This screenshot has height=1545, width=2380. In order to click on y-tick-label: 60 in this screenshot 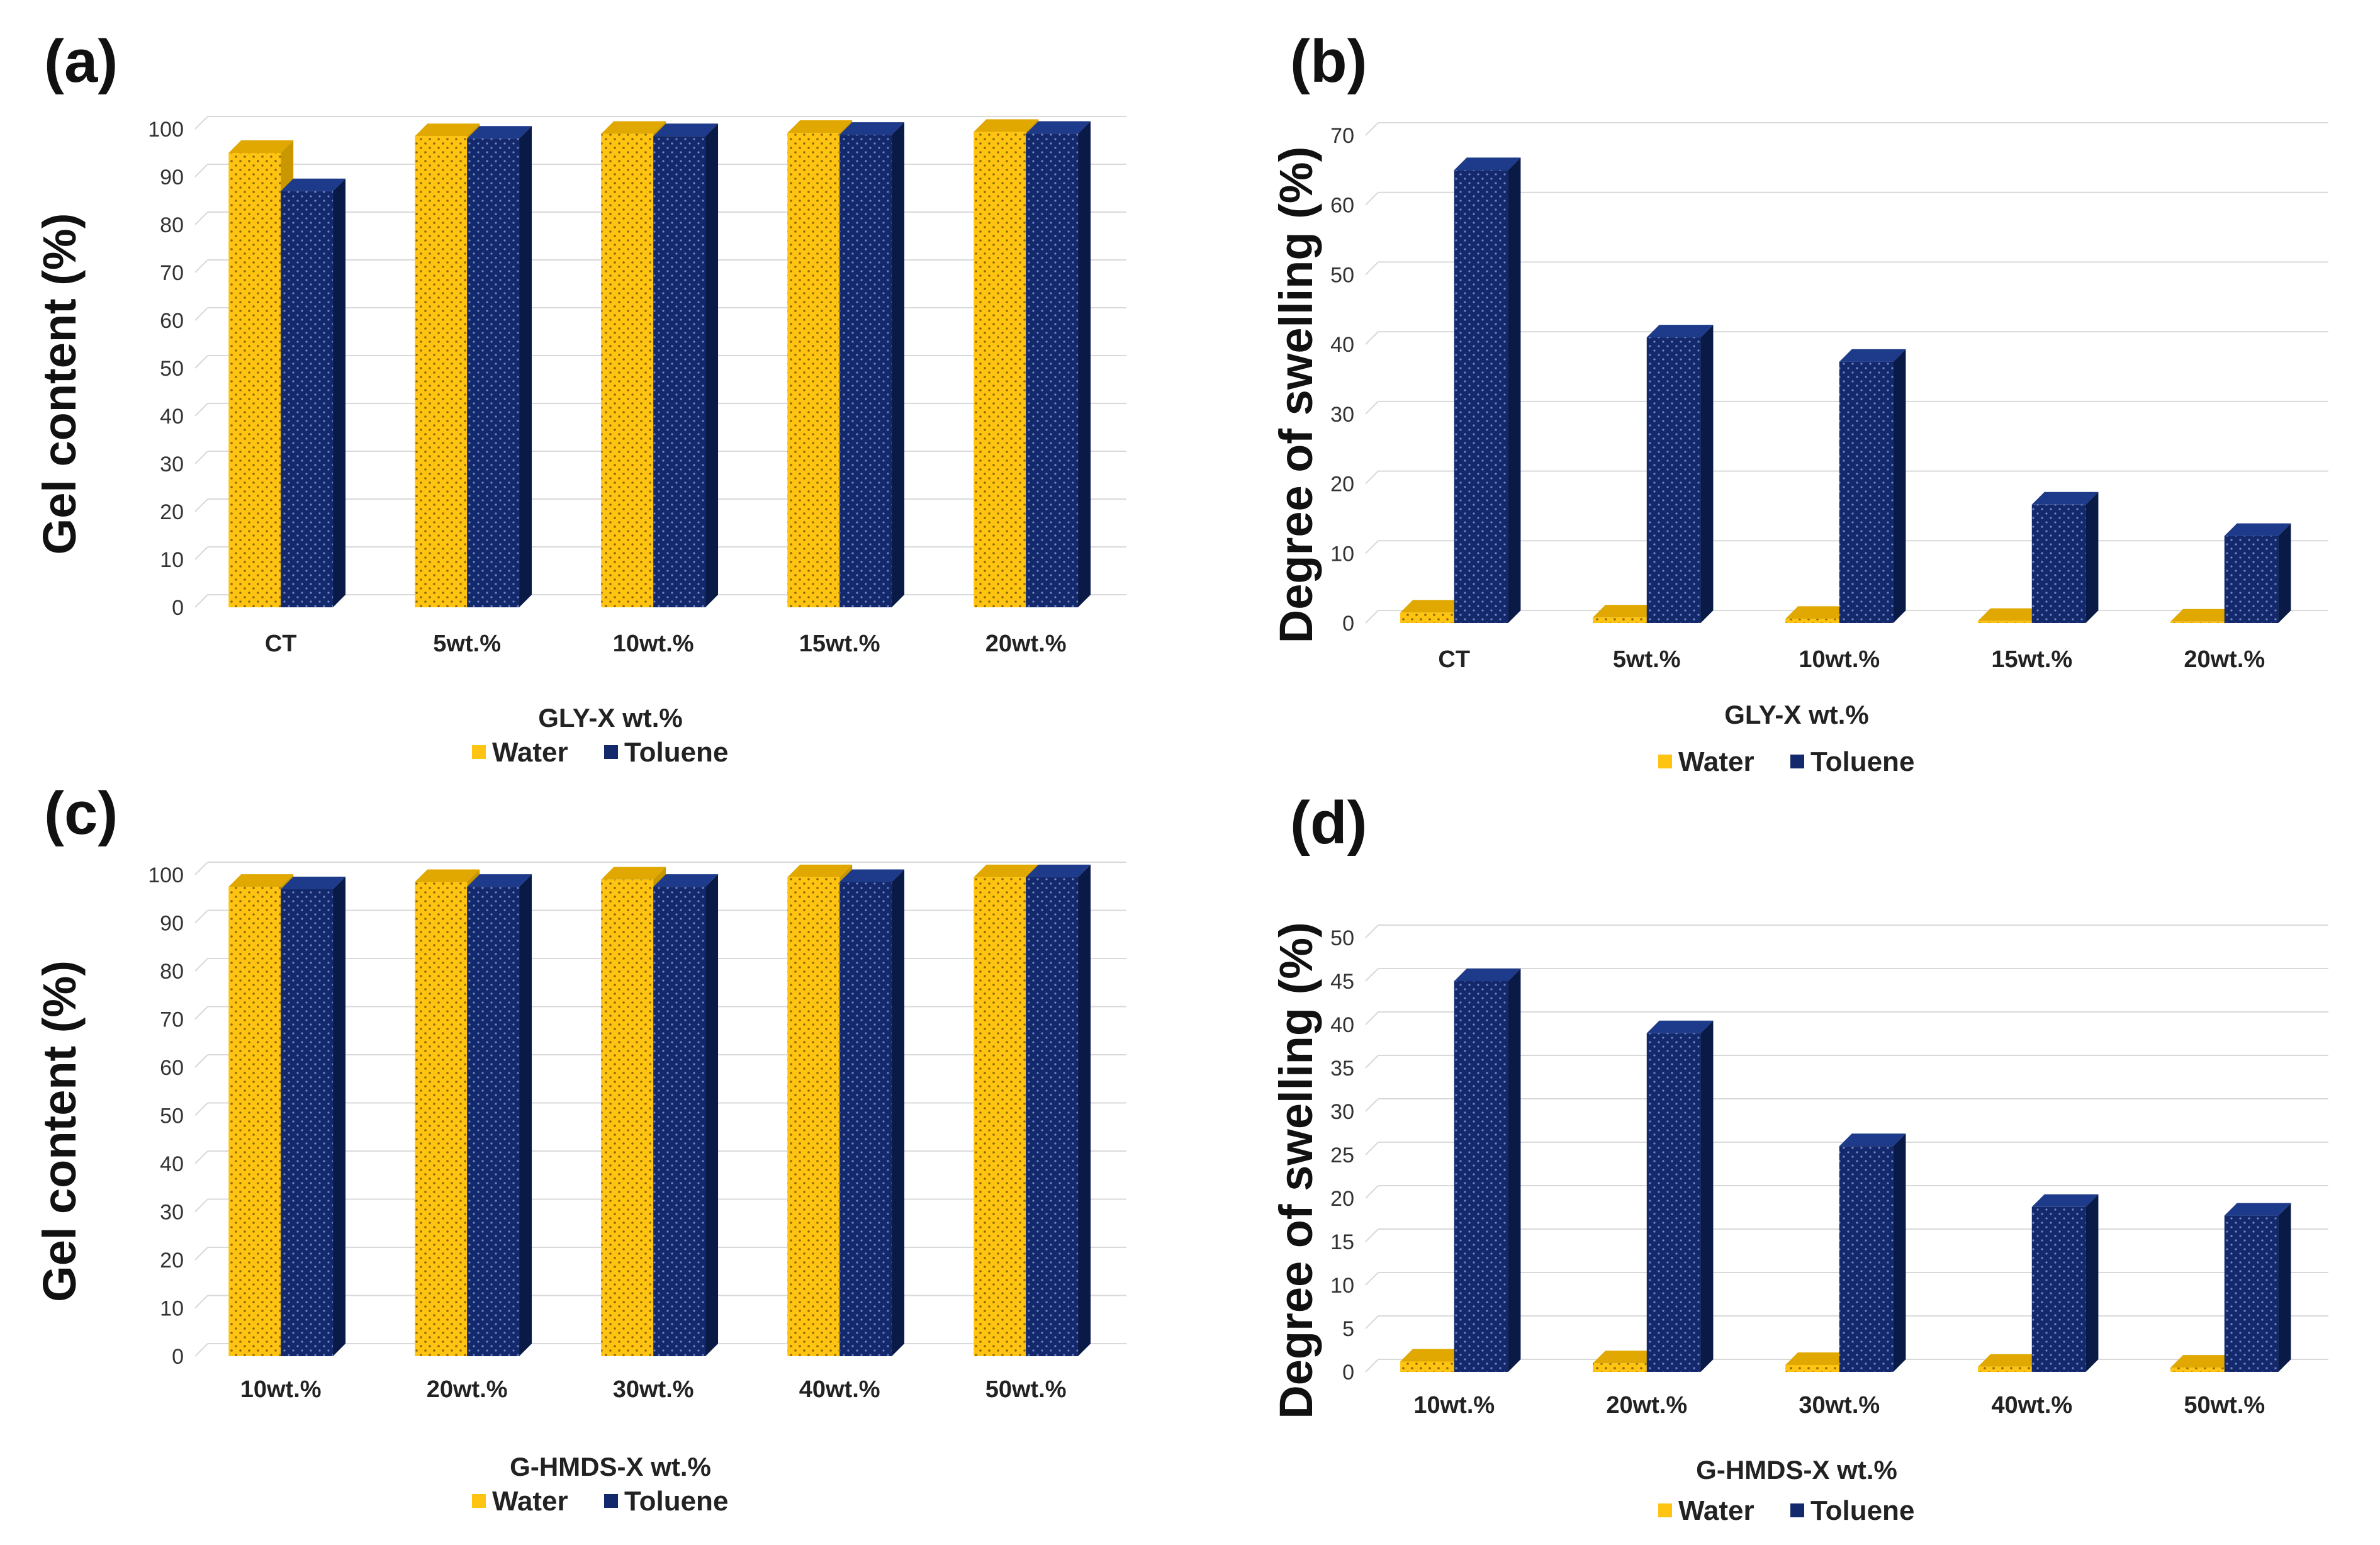, I will do `click(172, 321)`.